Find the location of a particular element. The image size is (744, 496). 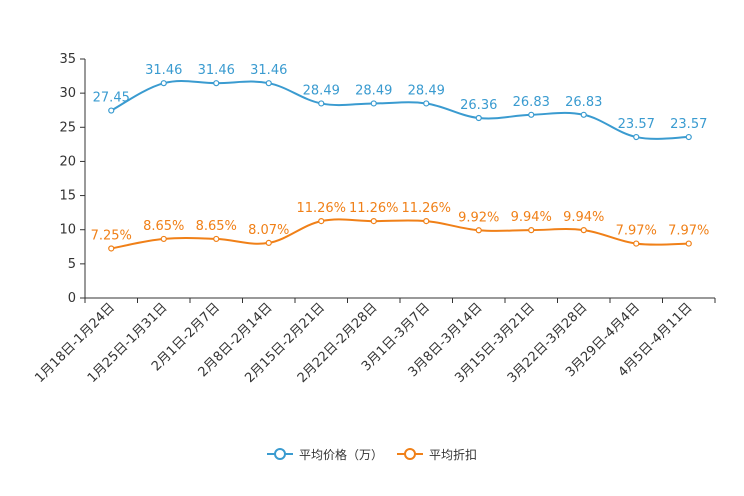

legend-item-price: 平均价格（万） is located at coordinates (324, 454).